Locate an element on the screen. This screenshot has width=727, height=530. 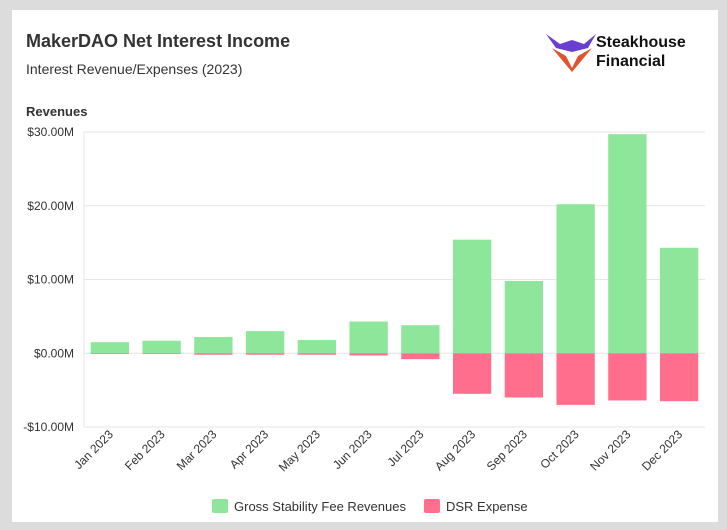
brand-line: Financial is located at coordinates (630, 61).